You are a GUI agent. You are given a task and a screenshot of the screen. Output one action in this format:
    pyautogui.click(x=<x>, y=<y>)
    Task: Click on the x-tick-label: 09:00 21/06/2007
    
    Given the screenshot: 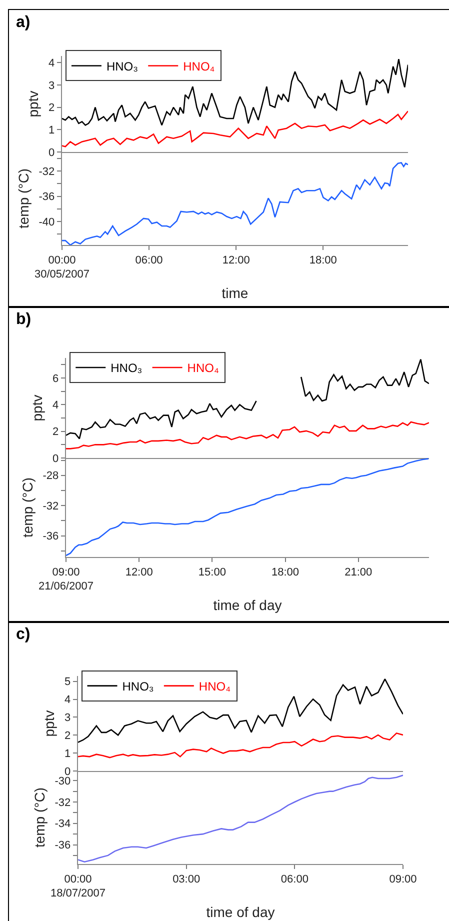 What is the action you would take?
    pyautogui.click(x=66, y=579)
    